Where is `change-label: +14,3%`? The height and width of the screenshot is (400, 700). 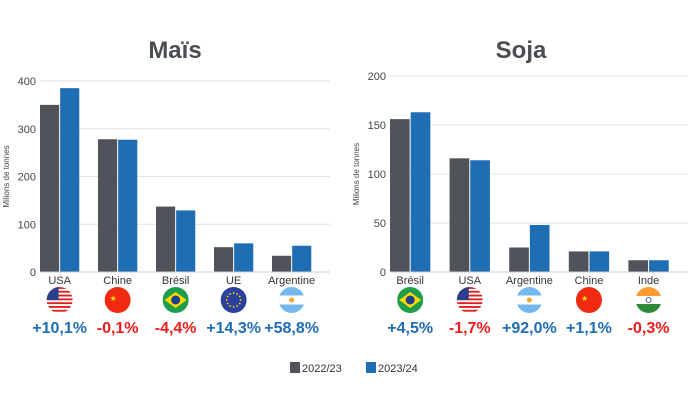 change-label: +14,3% is located at coordinates (233, 328).